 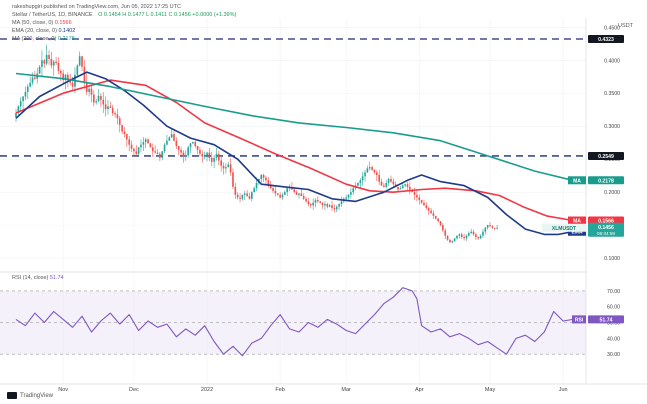 What do you see at coordinates (12, 395) in the screenshot?
I see `tradingview-logo-icon` at bounding box center [12, 395].